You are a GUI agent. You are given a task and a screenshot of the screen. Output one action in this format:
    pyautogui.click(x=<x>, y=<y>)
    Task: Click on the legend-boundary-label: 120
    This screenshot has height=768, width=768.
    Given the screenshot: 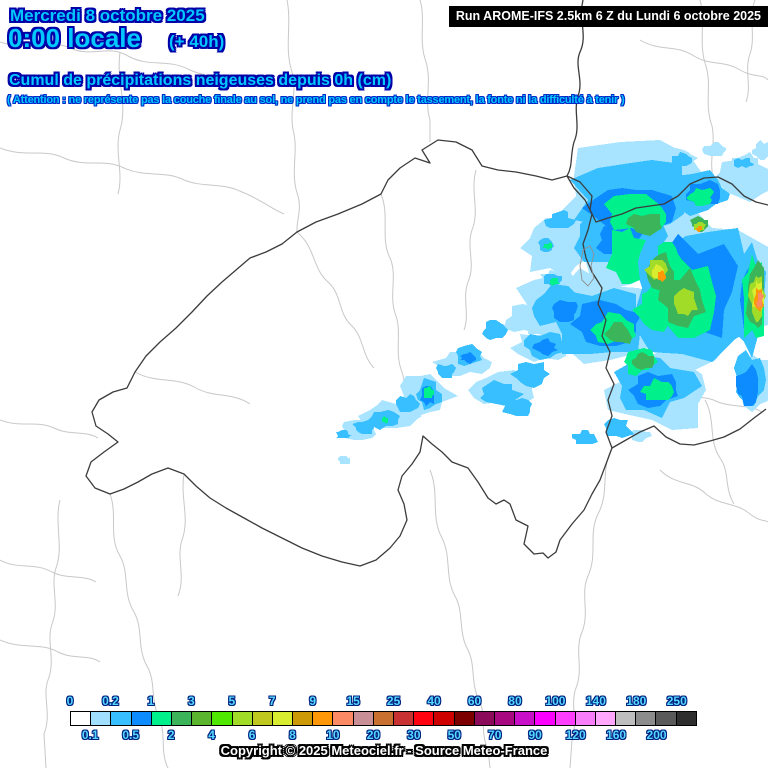 What is the action you would take?
    pyautogui.click(x=575, y=735)
    